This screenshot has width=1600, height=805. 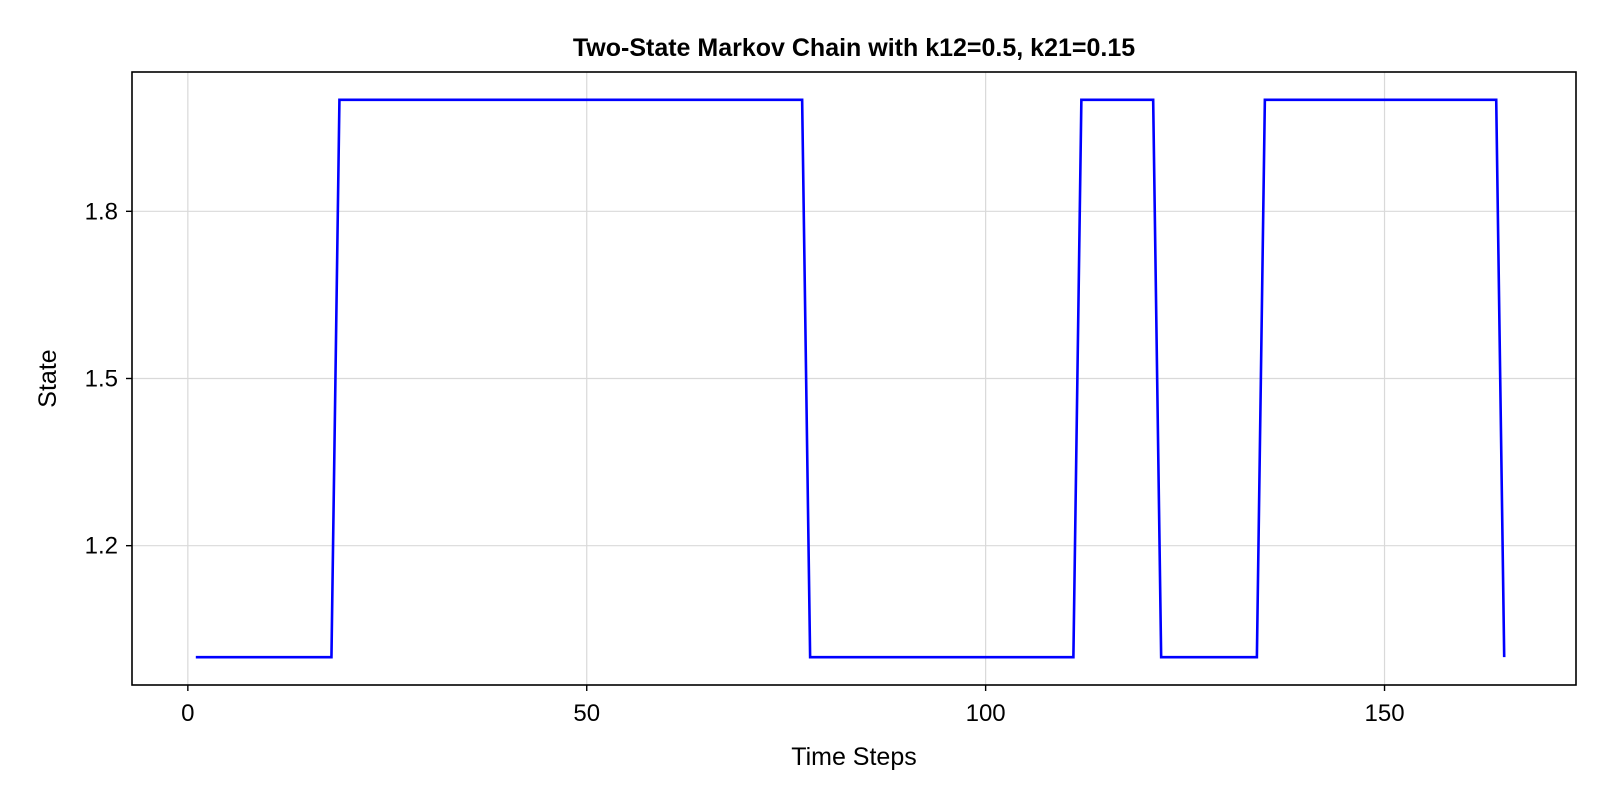 I want to click on y-tick-label: 1.5, so click(x=101, y=379).